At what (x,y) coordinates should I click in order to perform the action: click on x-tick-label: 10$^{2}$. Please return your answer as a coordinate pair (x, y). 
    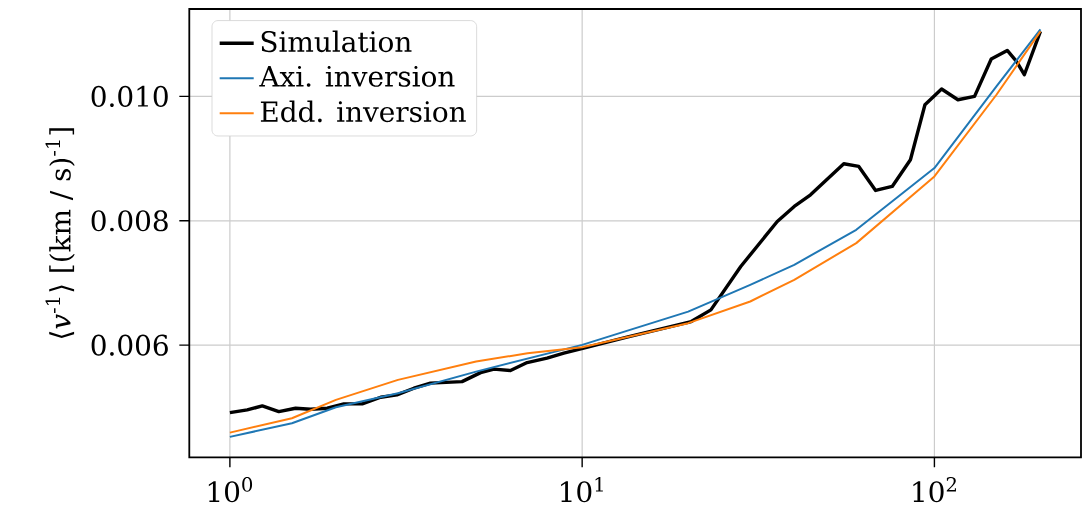
    Looking at the image, I should click on (934, 489).